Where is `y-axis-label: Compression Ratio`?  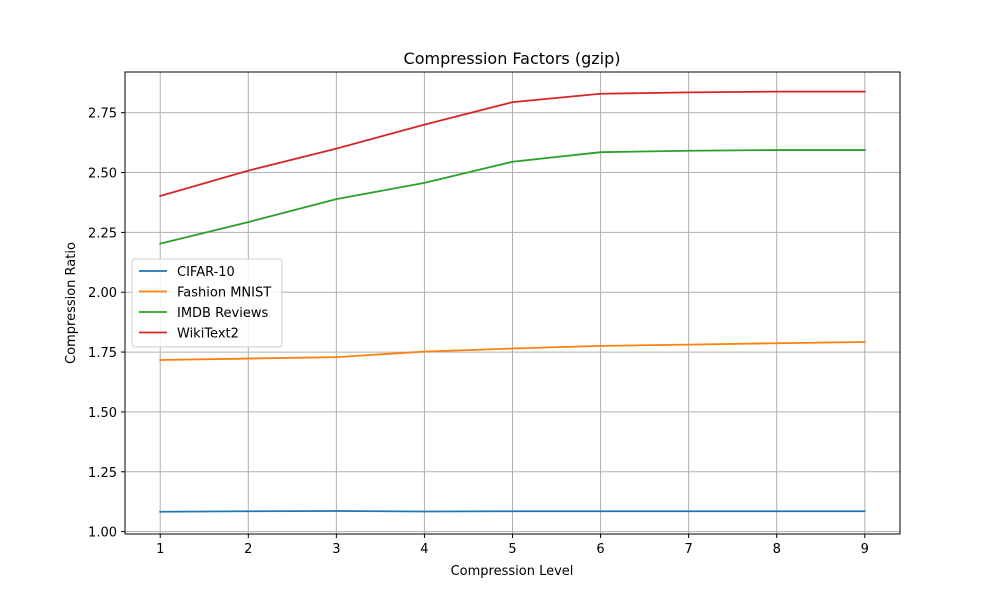 y-axis-label: Compression Ratio is located at coordinates (71, 303).